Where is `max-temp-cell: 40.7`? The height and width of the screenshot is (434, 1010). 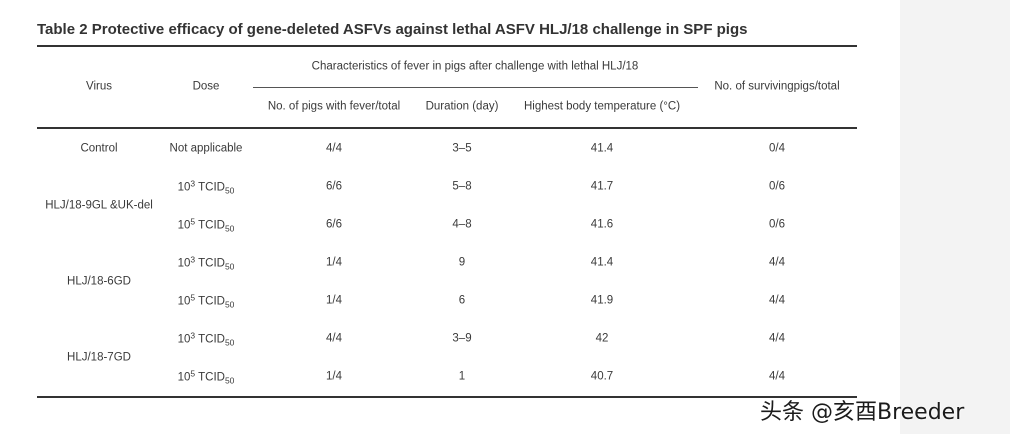
max-temp-cell: 40.7 is located at coordinates (602, 376).